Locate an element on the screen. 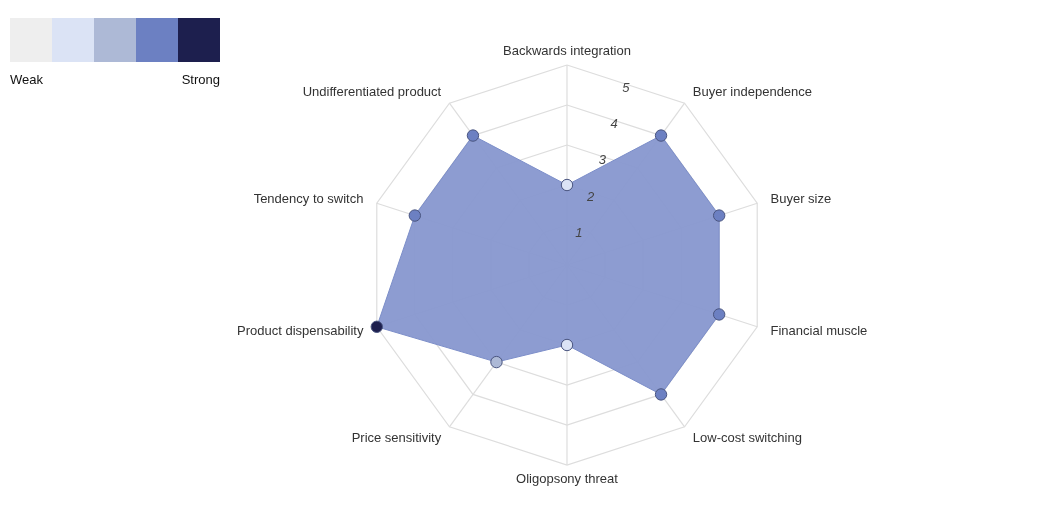 The height and width of the screenshot is (517, 1062). spoke-label: Financial muscle is located at coordinates (819, 331).